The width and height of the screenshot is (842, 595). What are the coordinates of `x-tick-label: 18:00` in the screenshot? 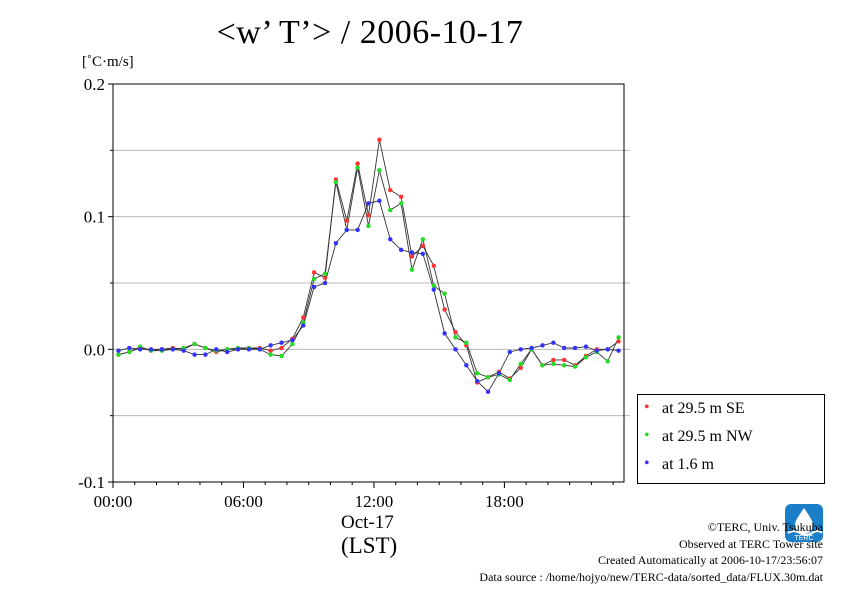 It's located at (504, 501).